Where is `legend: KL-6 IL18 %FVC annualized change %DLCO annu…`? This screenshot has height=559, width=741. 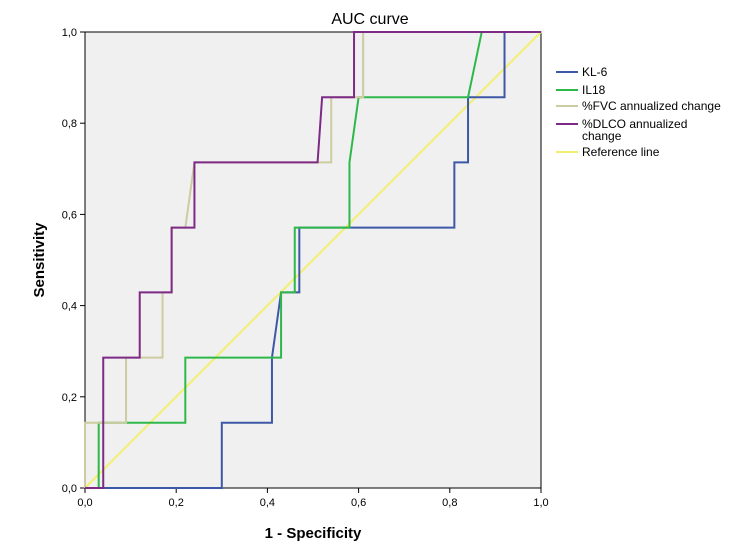 legend: KL-6 IL18 %FVC annualized change %DLCO annu… is located at coordinates (638, 112).